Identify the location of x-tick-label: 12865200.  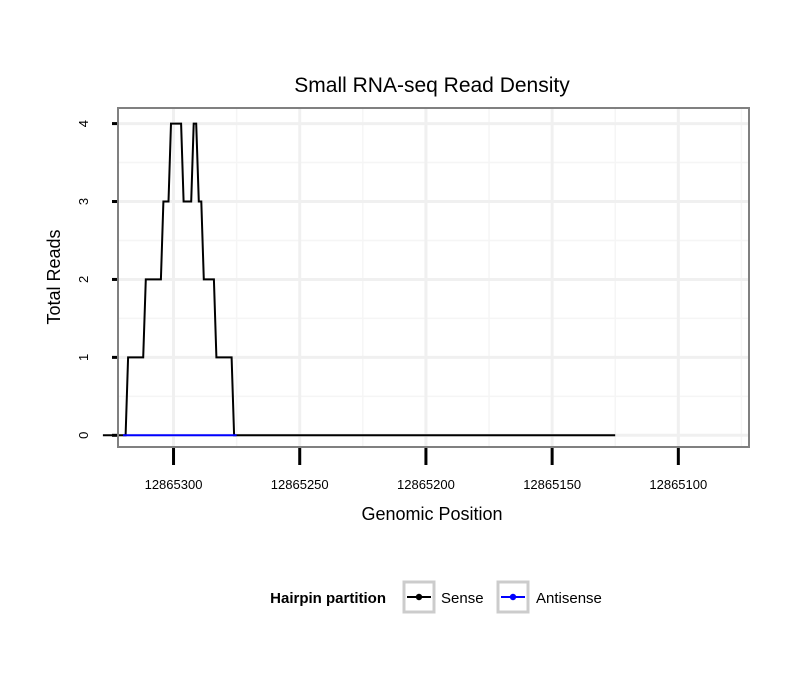
(426, 484).